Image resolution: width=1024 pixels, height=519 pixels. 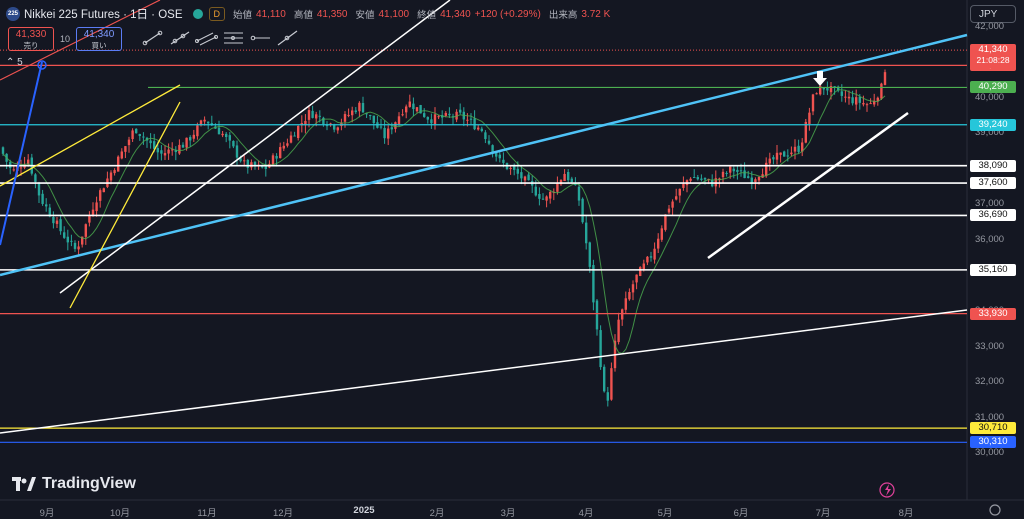 What do you see at coordinates (437, 513) in the screenshot?
I see `time-tick-label: 2月` at bounding box center [437, 513].